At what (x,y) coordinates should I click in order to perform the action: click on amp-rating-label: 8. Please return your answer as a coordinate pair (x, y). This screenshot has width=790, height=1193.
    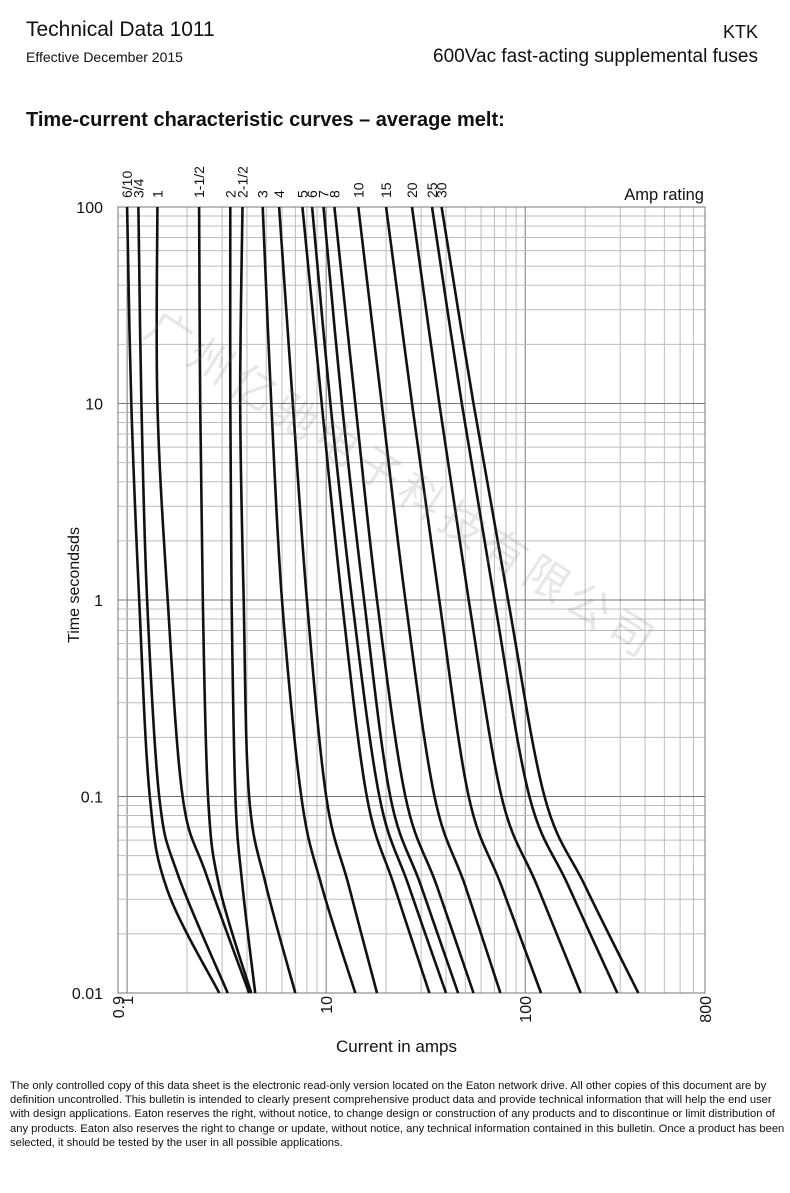
    Looking at the image, I should click on (334, 194).